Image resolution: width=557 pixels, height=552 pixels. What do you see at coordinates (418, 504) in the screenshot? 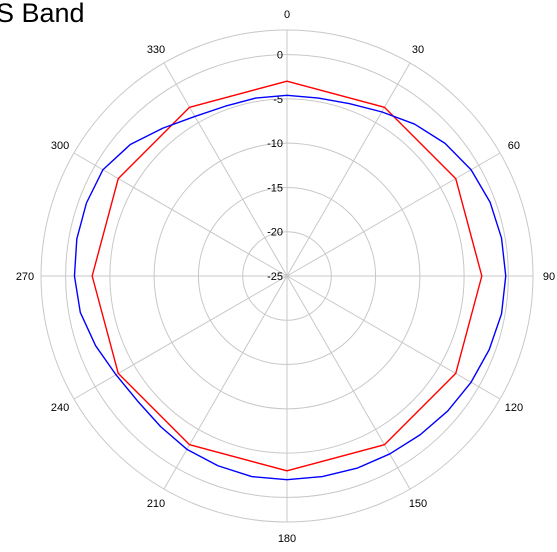
I see `angle-label: 150` at bounding box center [418, 504].